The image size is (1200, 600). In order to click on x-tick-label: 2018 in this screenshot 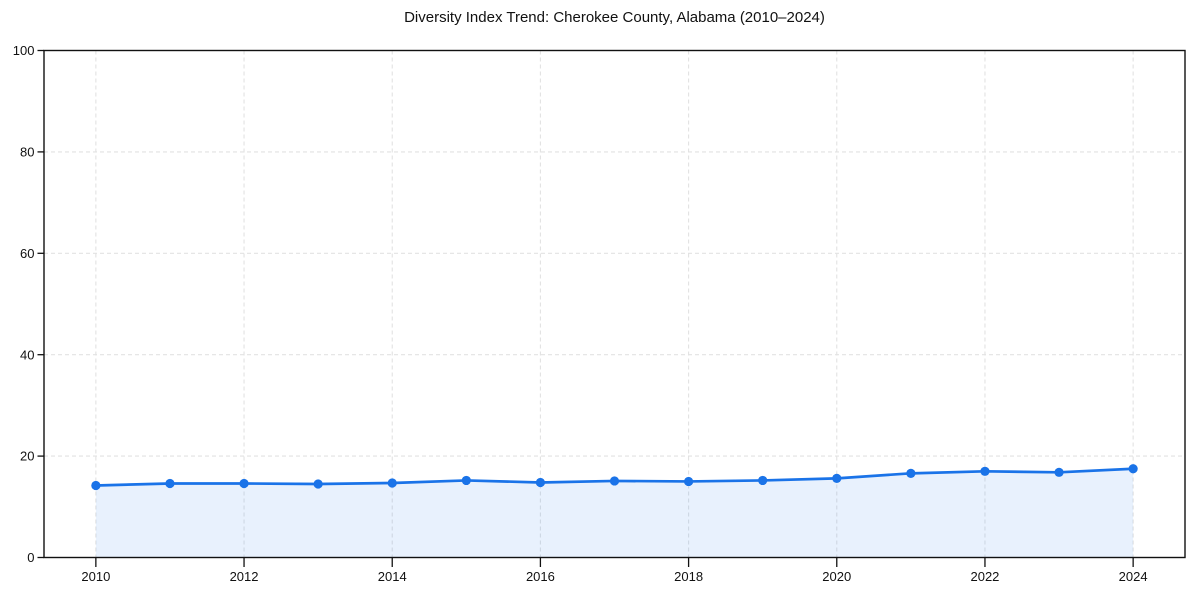, I will do `click(688, 576)`.